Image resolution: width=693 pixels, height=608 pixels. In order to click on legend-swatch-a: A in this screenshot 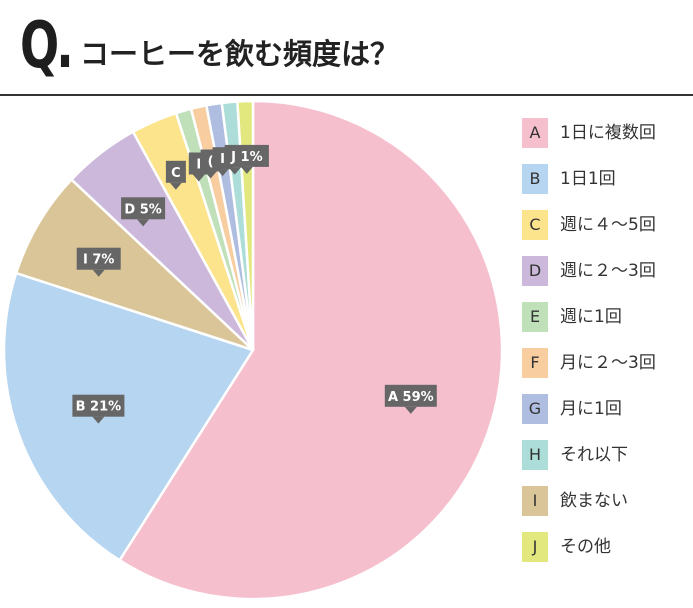, I will do `click(535, 133)`.